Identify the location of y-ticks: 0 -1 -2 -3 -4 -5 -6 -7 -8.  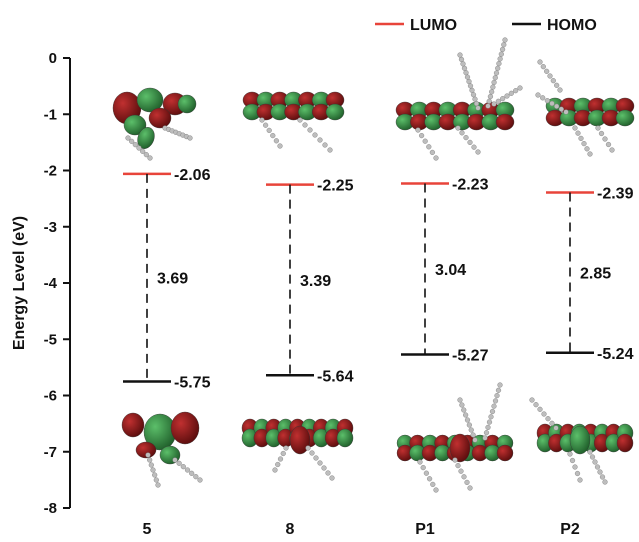
(57, 283).